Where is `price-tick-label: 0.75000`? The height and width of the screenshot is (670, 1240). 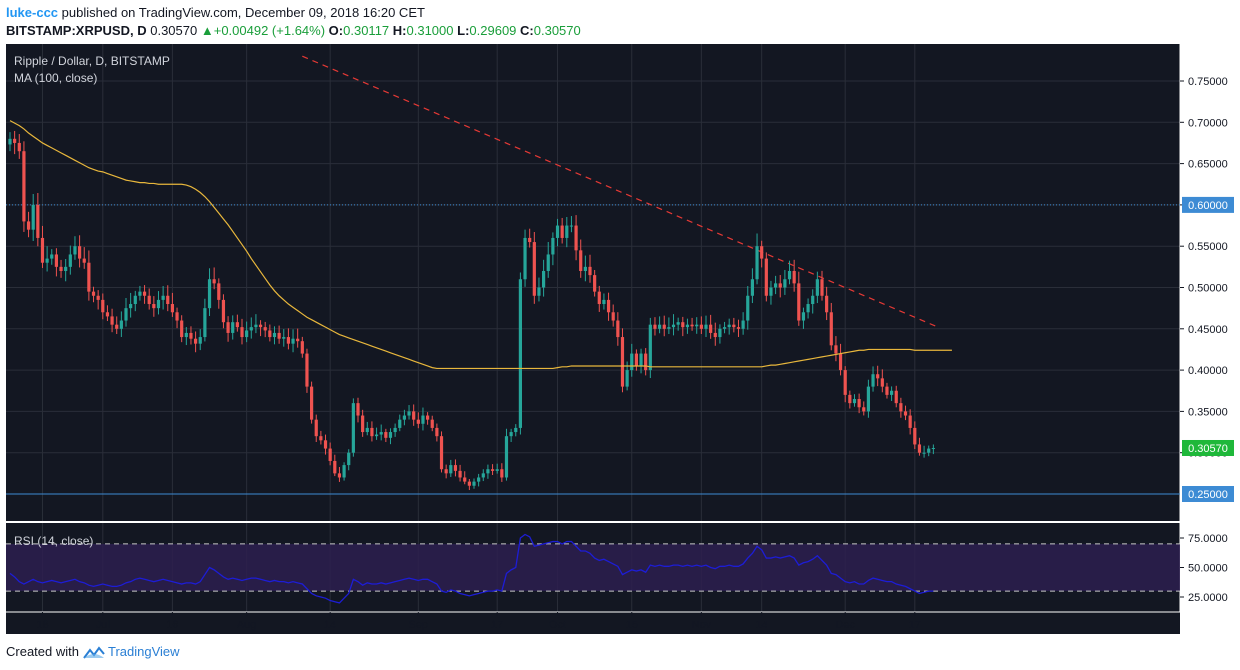
price-tick-label: 0.75000 is located at coordinates (1208, 82).